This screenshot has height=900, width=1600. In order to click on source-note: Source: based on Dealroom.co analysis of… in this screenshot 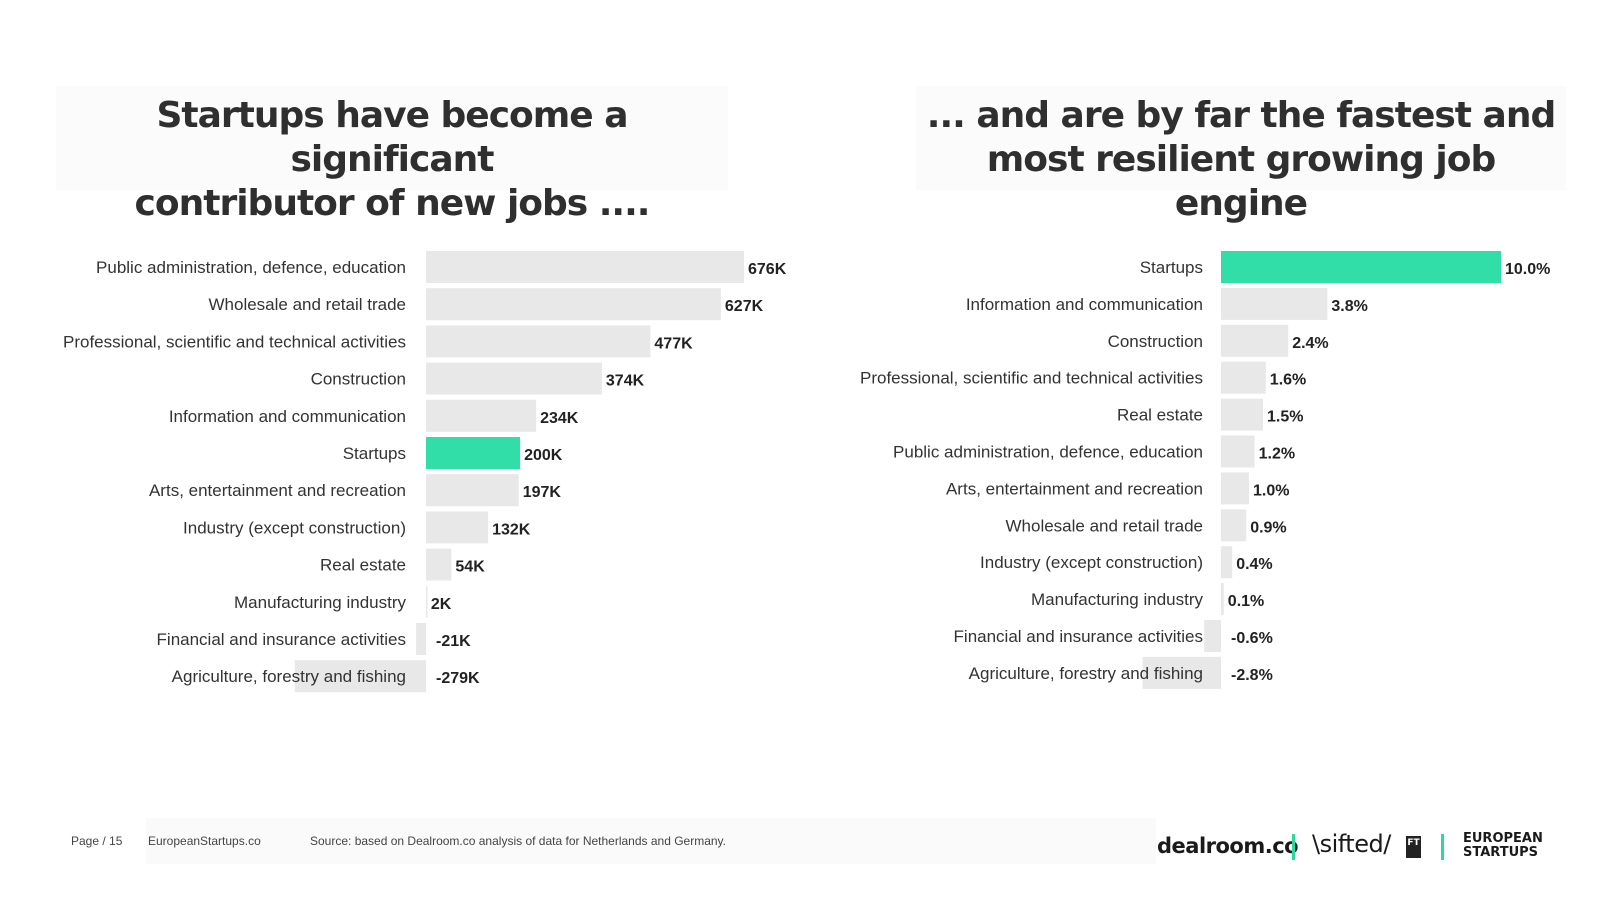, I will do `click(518, 841)`.